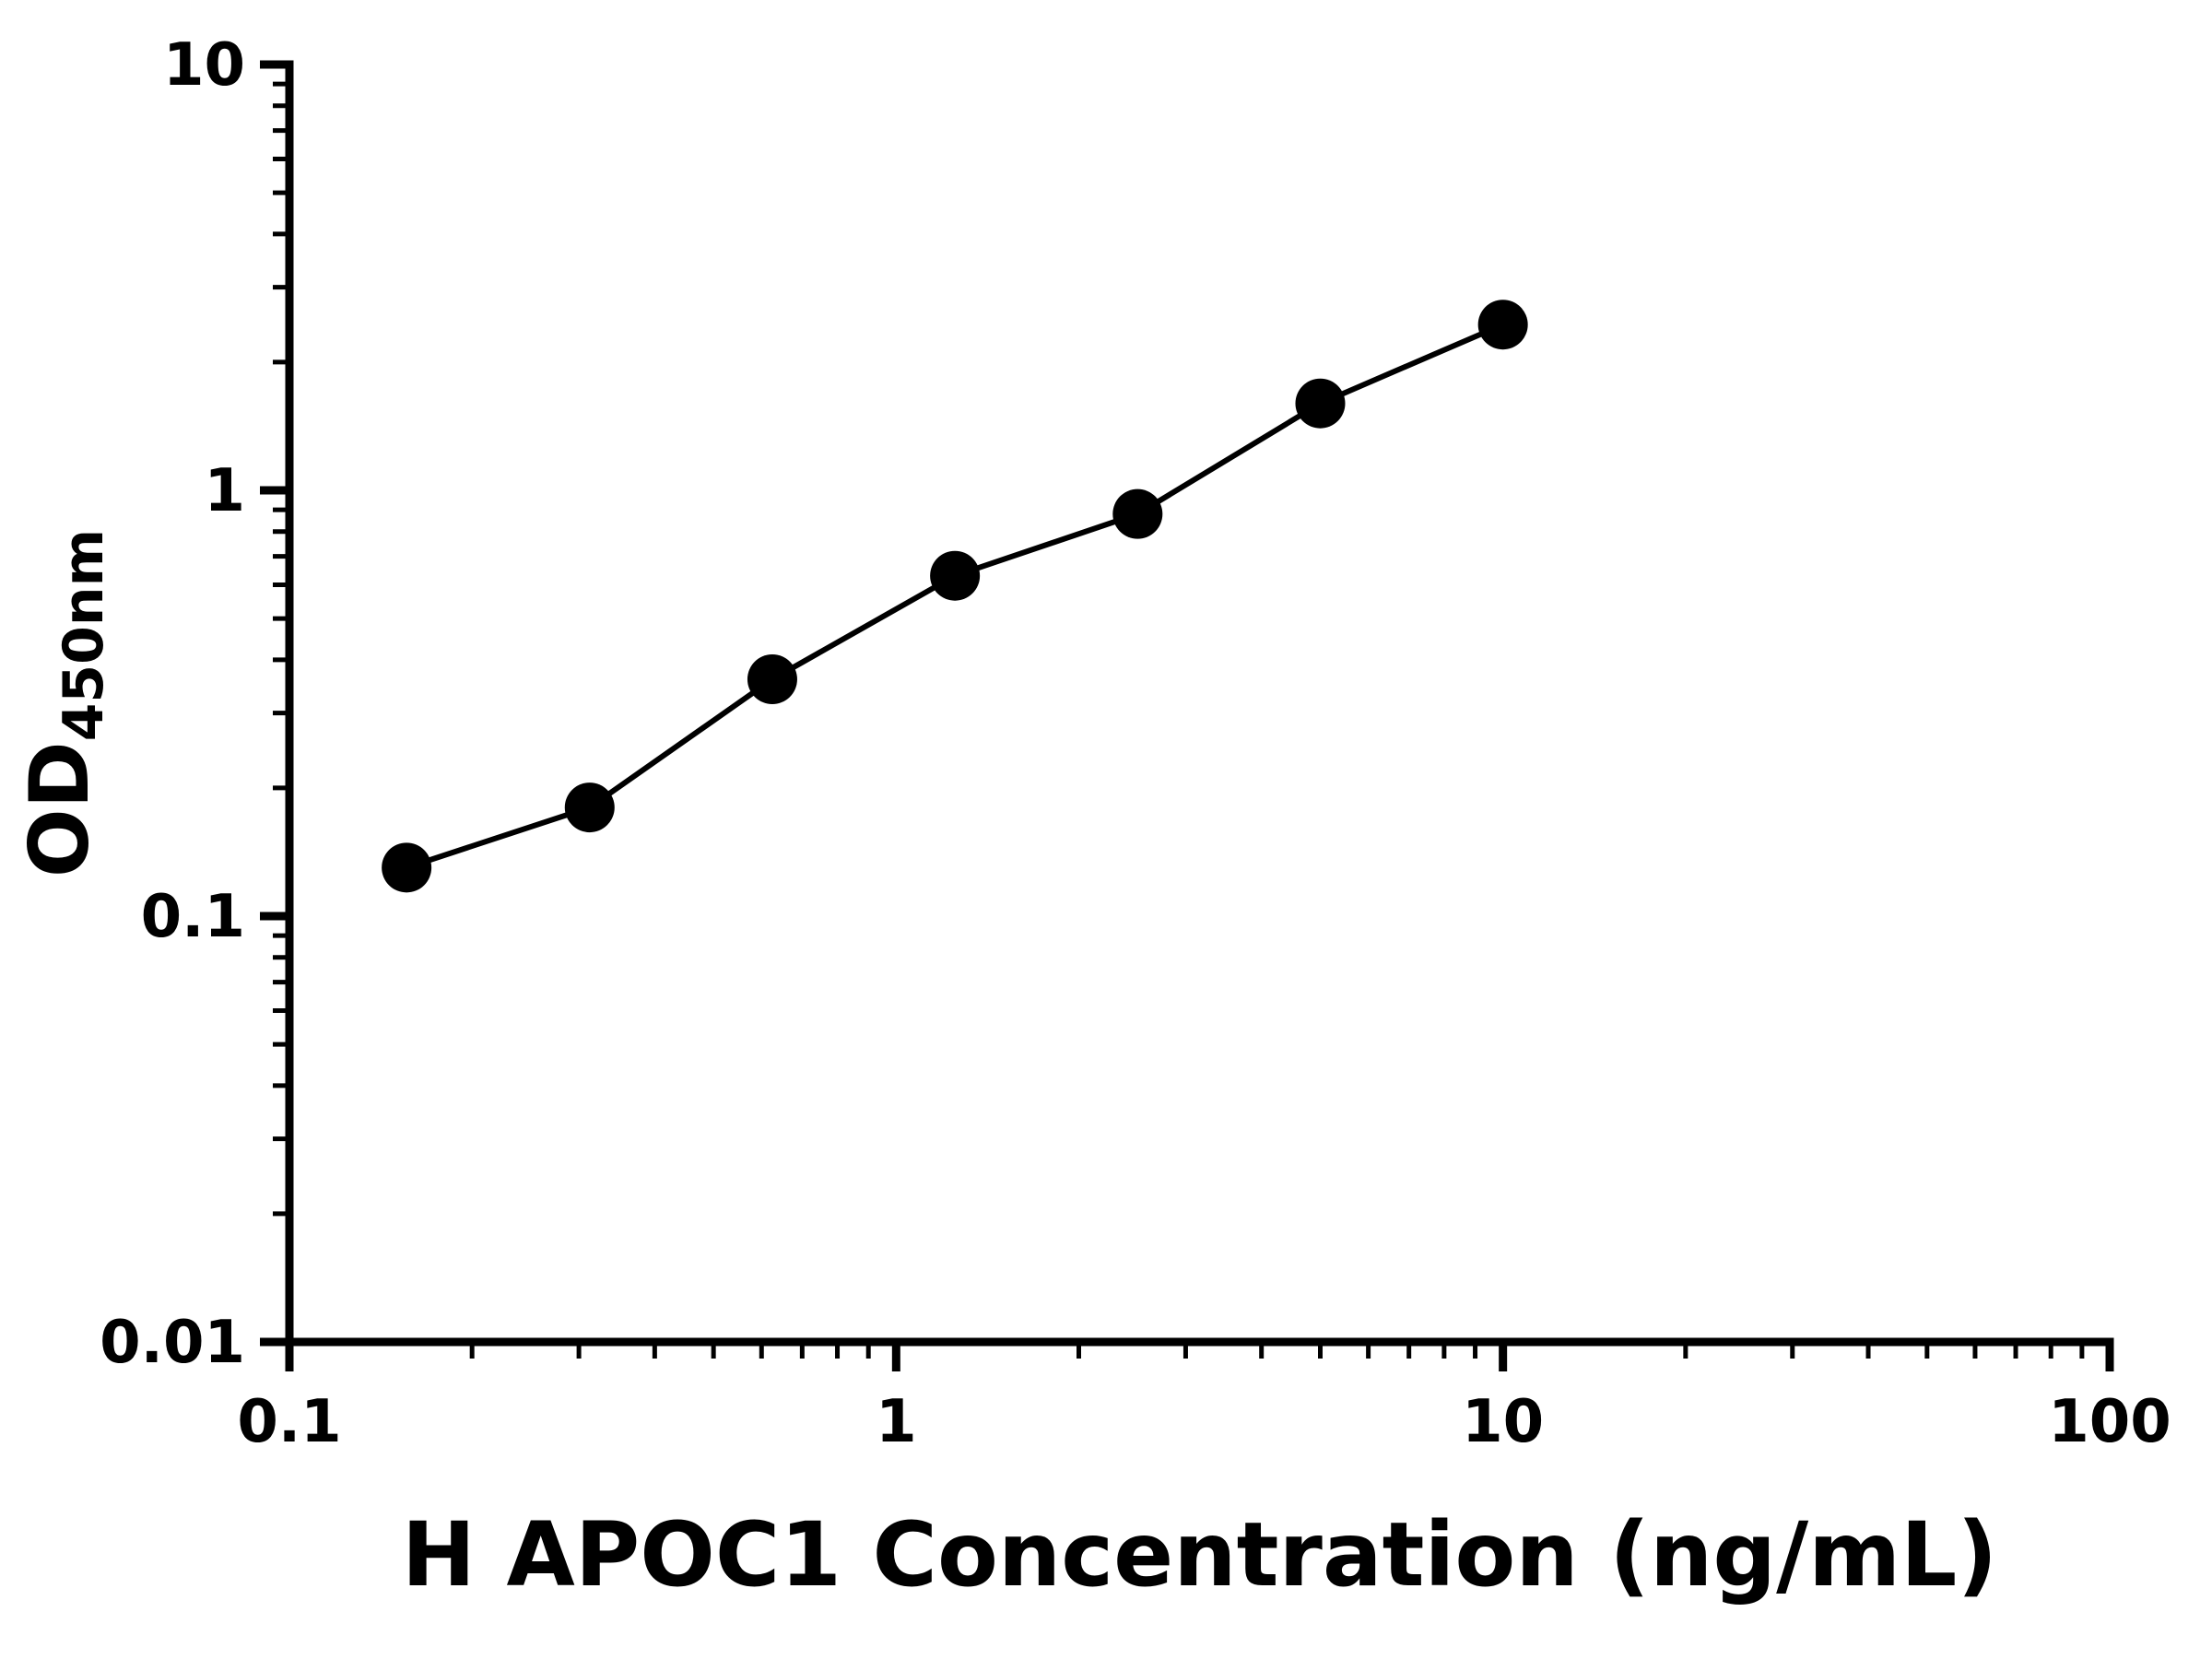 The width and height of the screenshot is (2212, 1659). I want to click on y-tick-label: 1, so click(224, 491).